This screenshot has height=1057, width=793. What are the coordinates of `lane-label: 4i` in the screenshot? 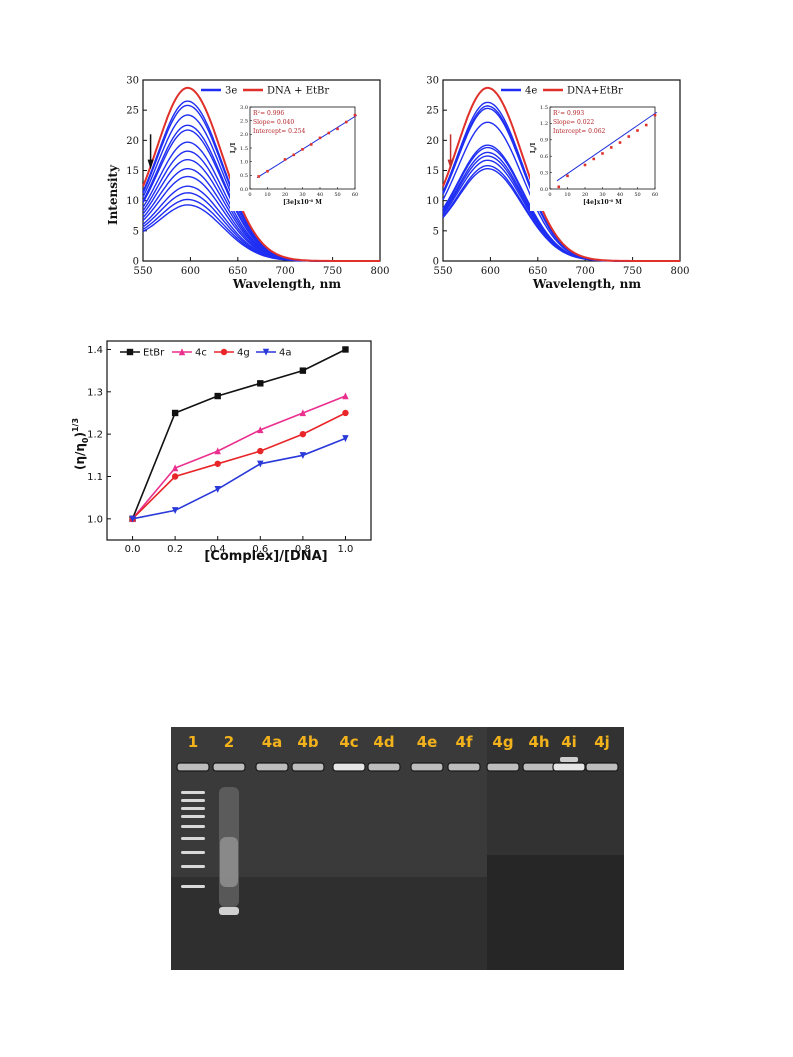 It's located at (569, 742).